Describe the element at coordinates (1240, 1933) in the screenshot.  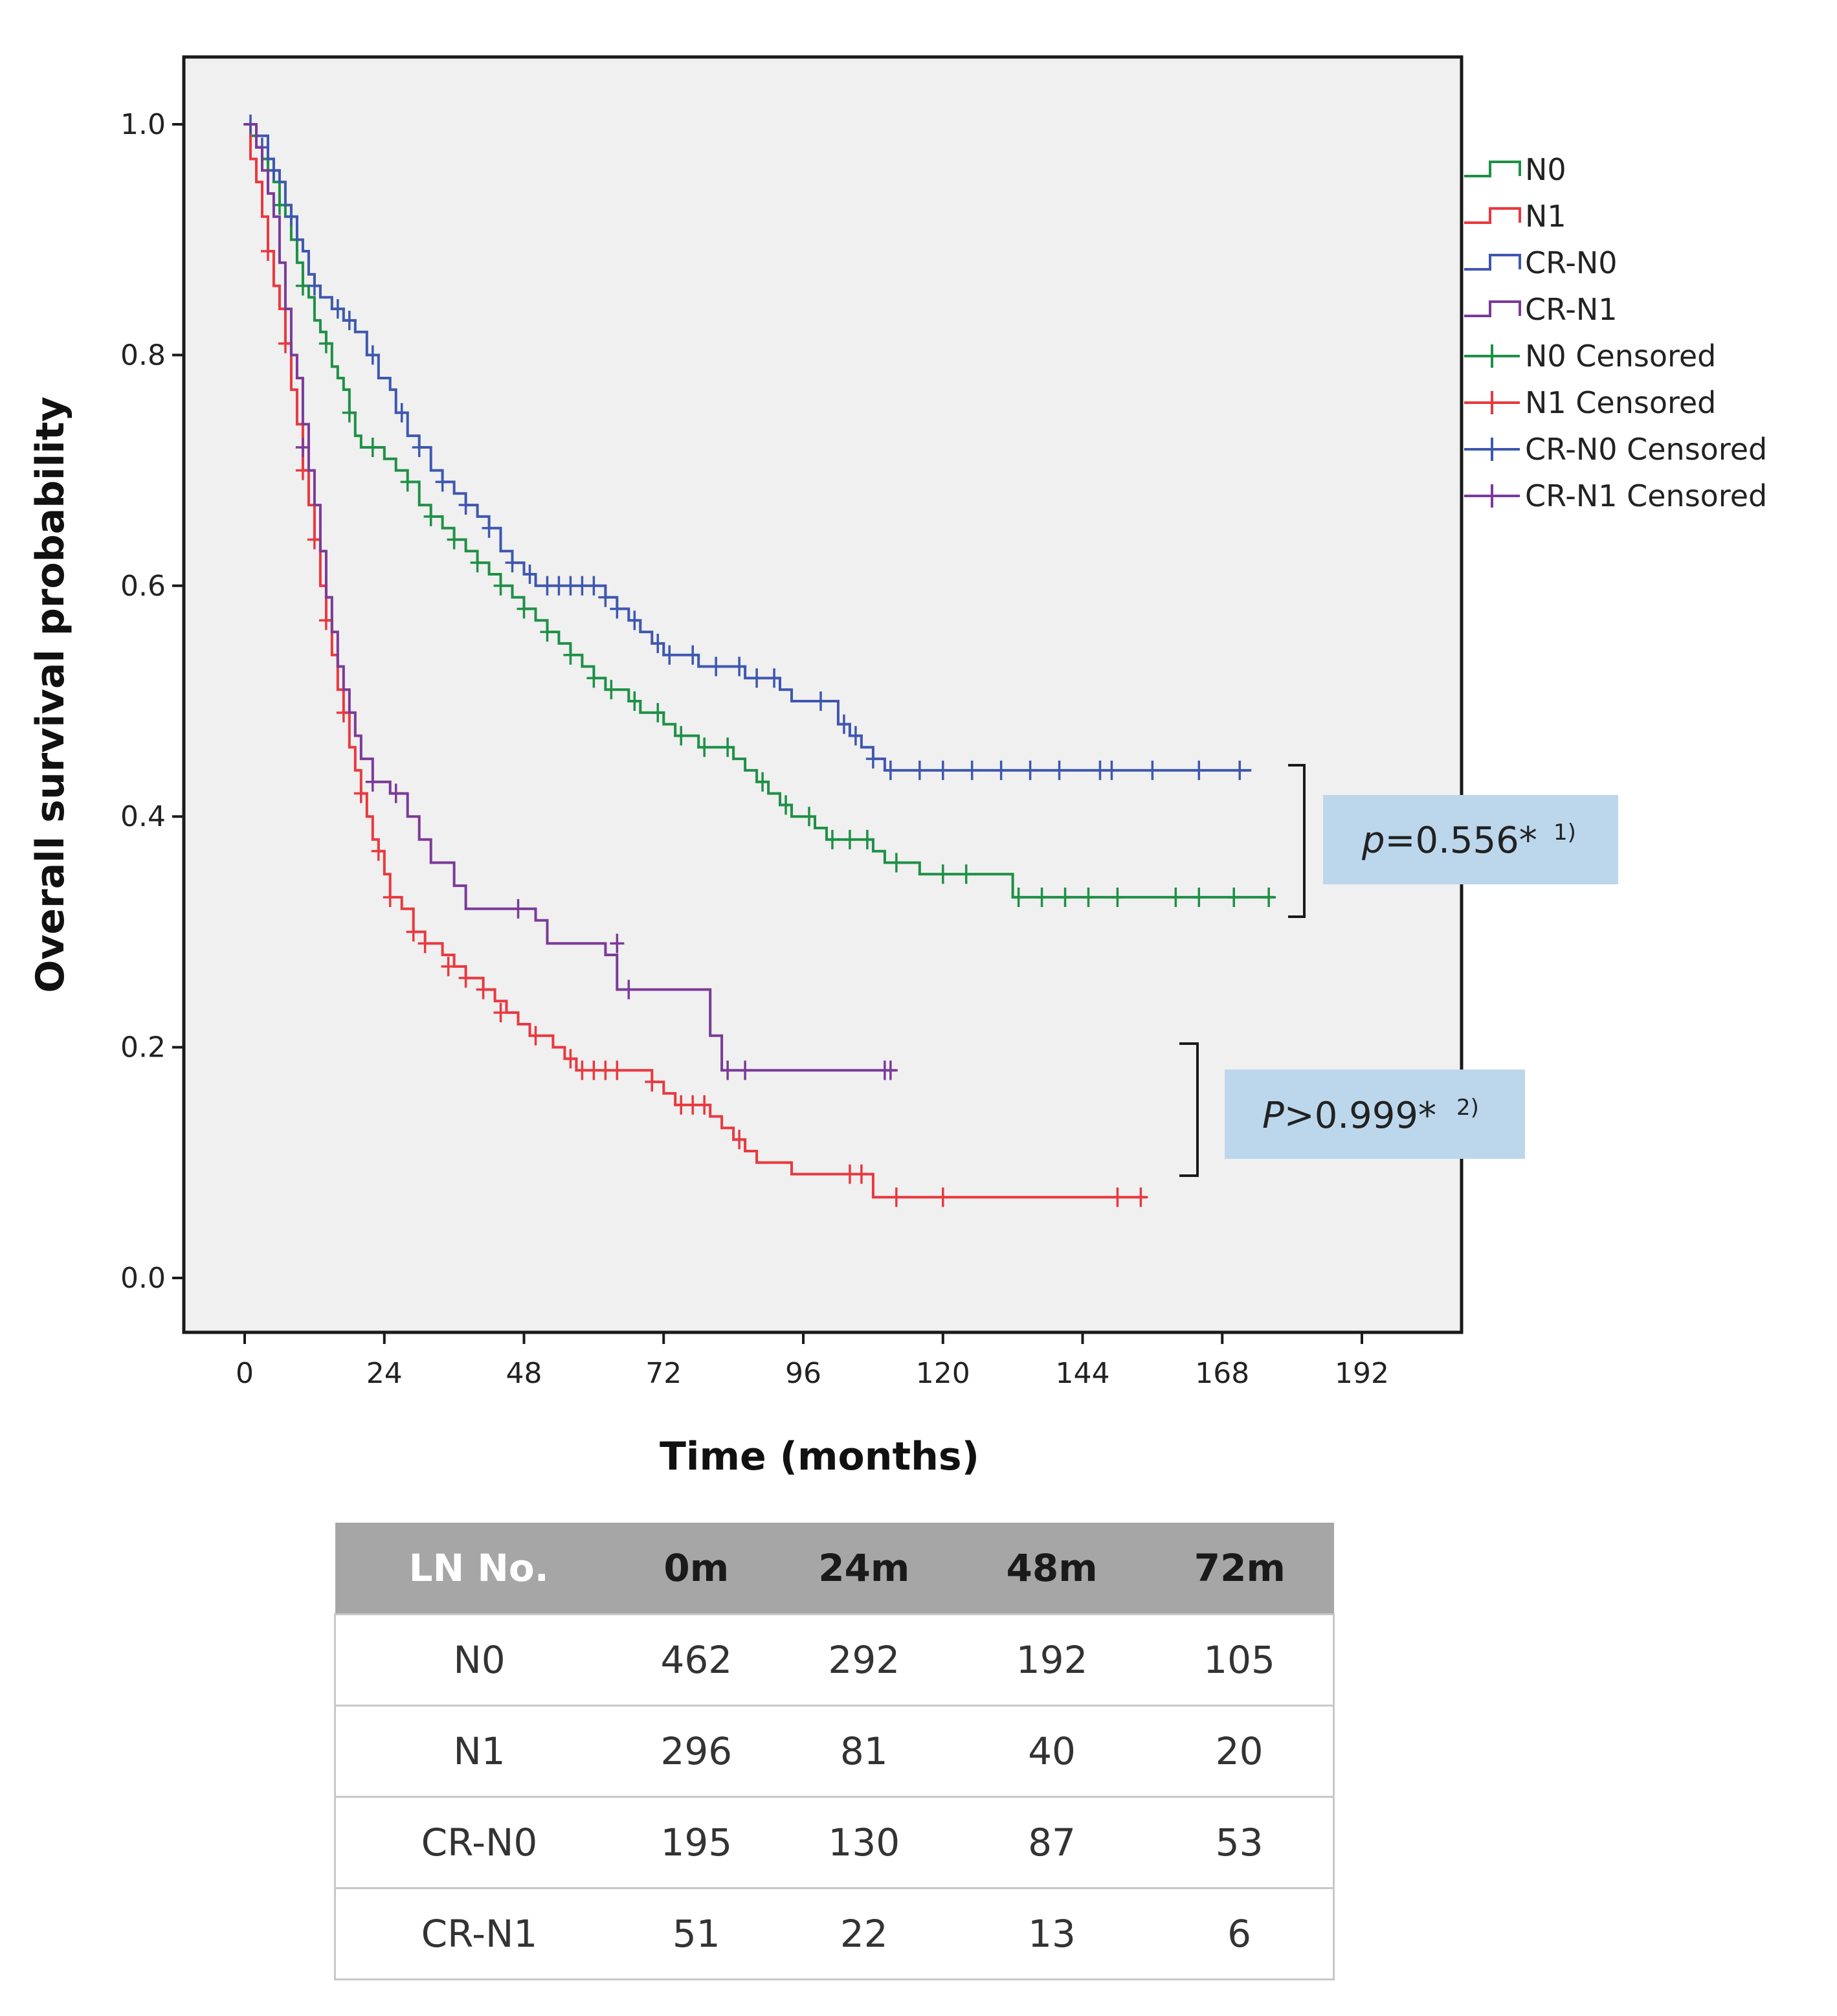
I see `table-cell: 6` at that location.